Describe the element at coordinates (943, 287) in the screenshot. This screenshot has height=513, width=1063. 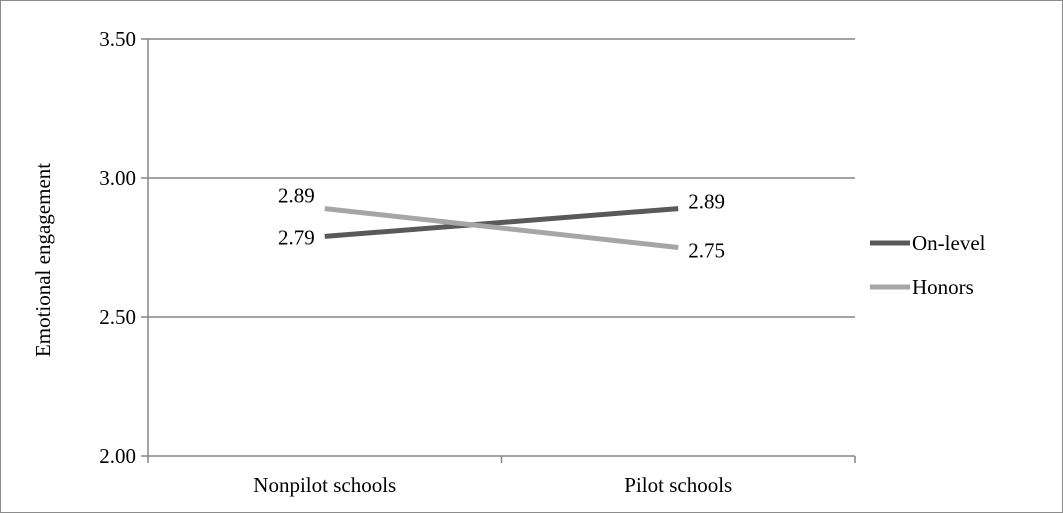
I see `legend-label: Honors` at that location.